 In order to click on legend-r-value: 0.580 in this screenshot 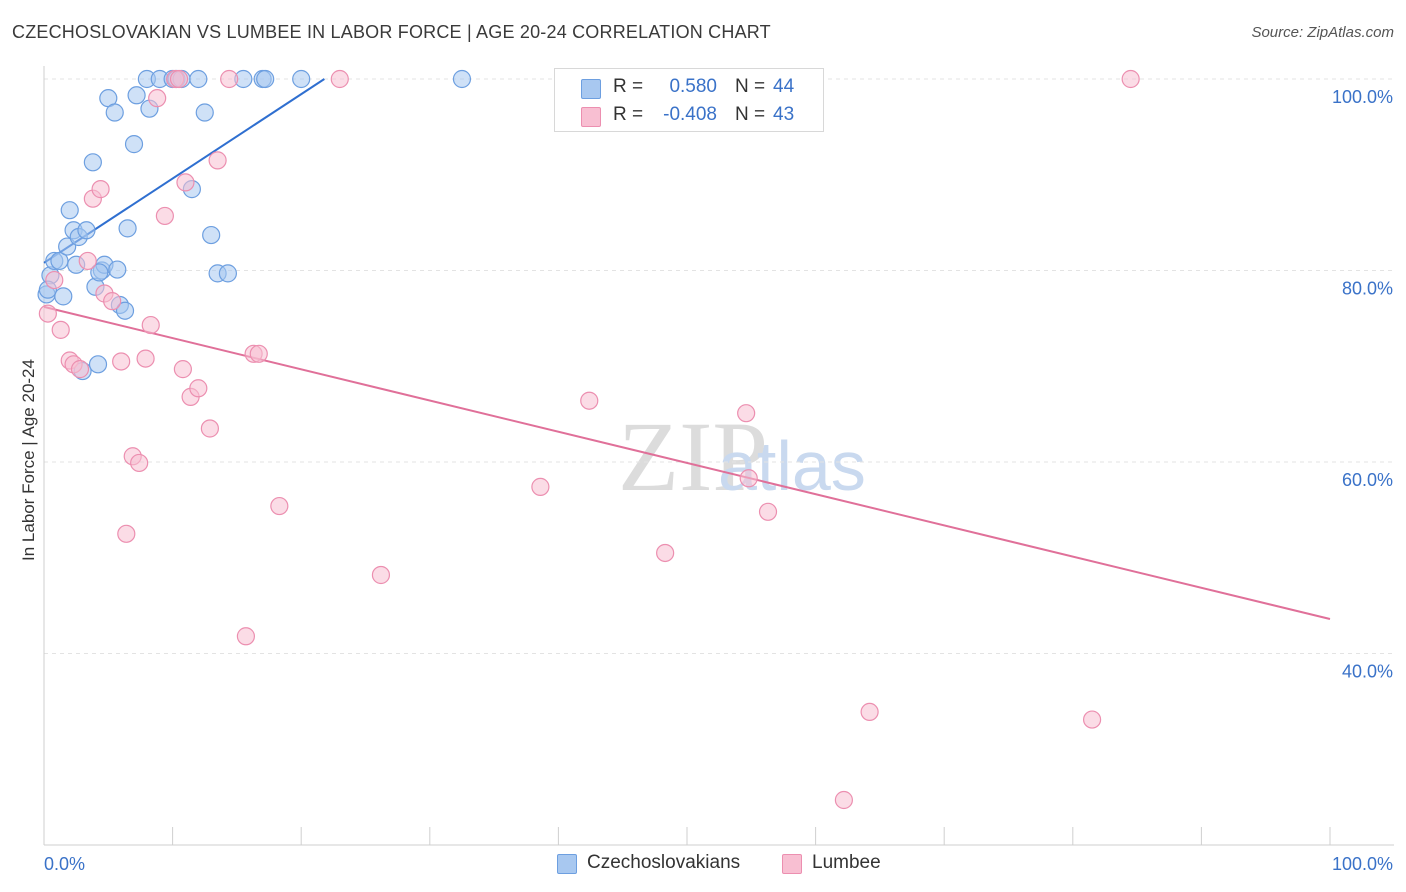, I will do `click(693, 86)`.